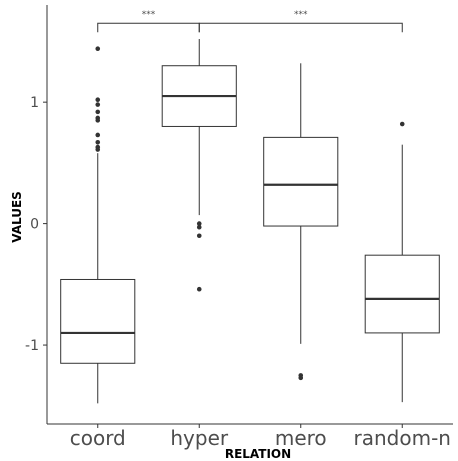  I want to click on x-ticks: coord hyper mero random-n, so click(260, 437).